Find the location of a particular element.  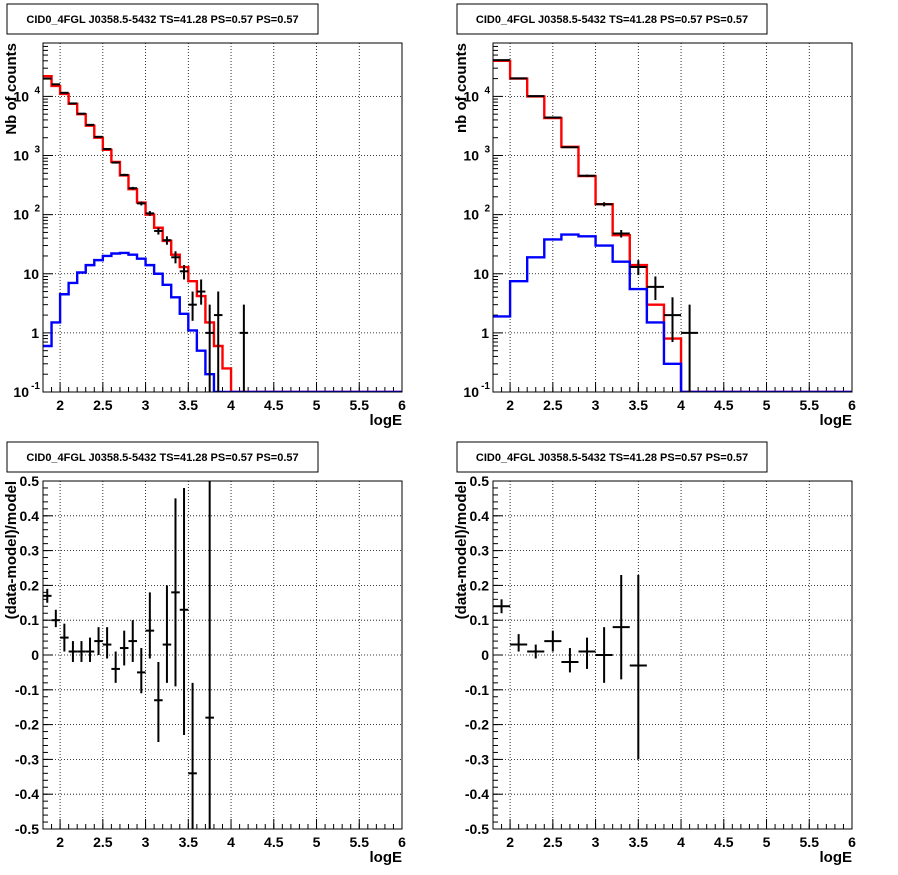

y-tick-label: 0.1 is located at coordinates (30, 620).